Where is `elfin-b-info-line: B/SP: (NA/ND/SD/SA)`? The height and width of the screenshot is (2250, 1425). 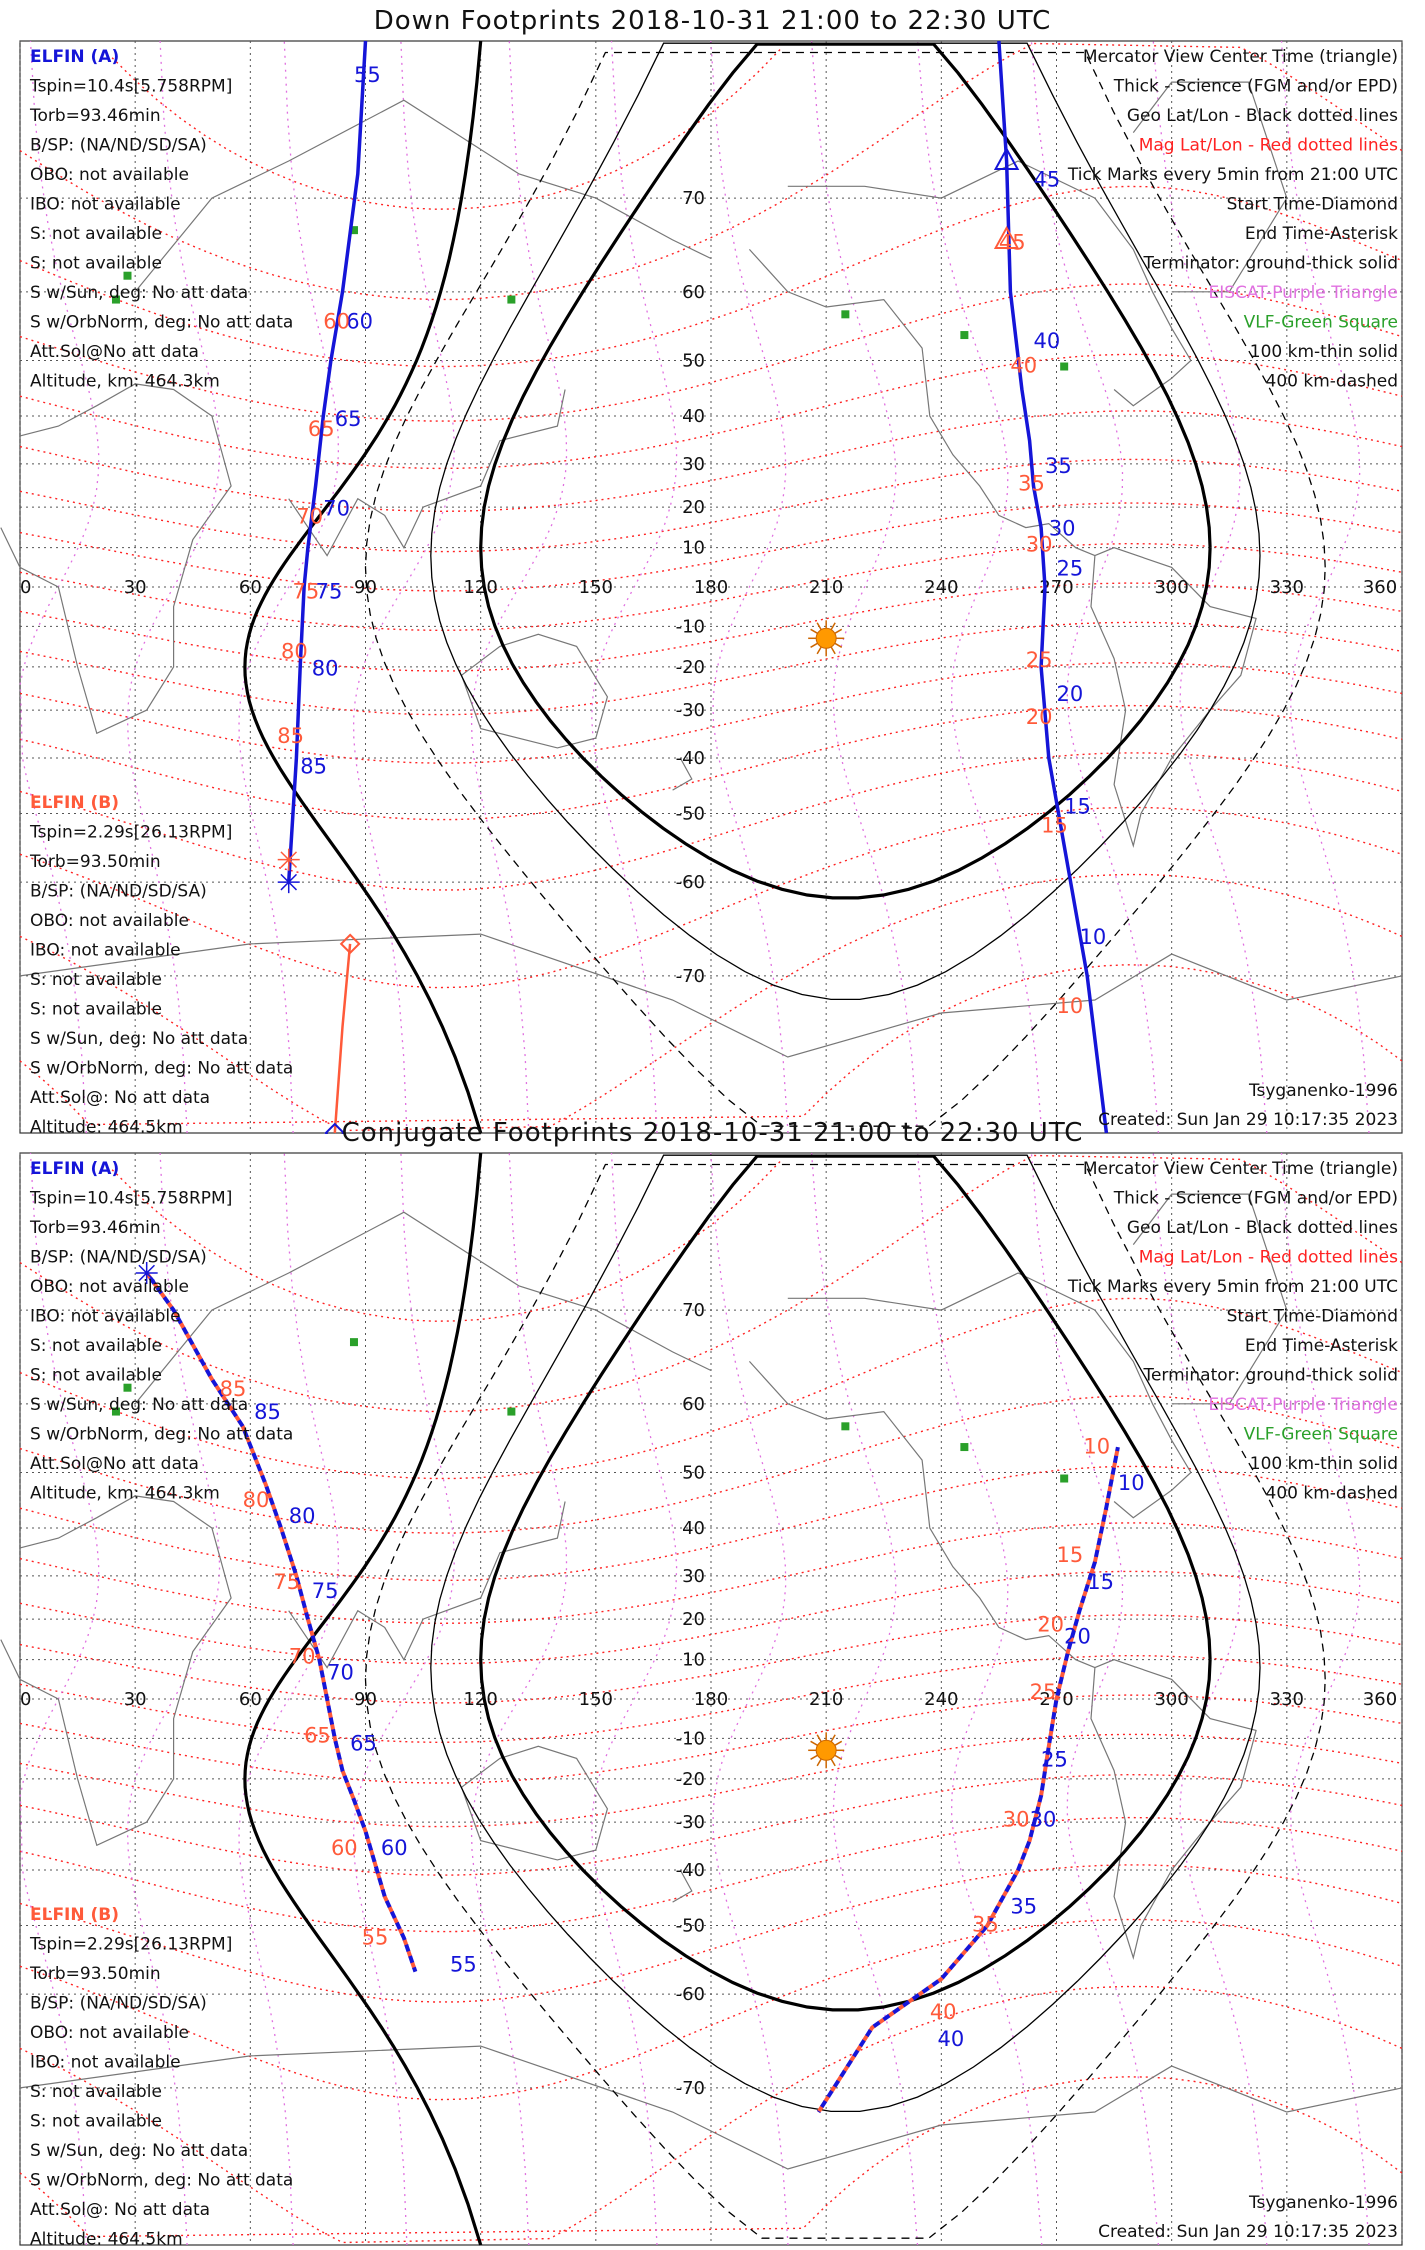
elfin-b-info-line: B/SP: (NA/ND/SD/SA) is located at coordinates (118, 892).